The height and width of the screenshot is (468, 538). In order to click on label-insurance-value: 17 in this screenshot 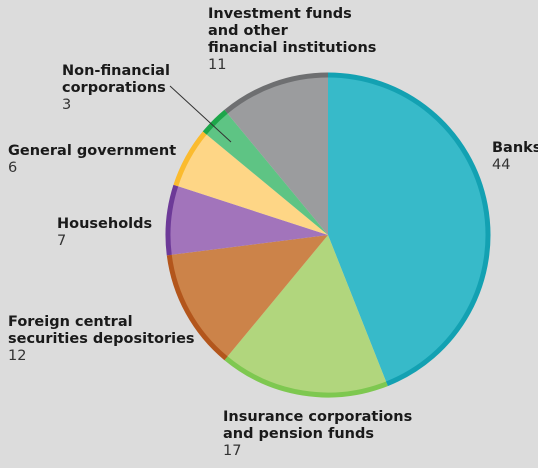, I will do `click(232, 451)`.